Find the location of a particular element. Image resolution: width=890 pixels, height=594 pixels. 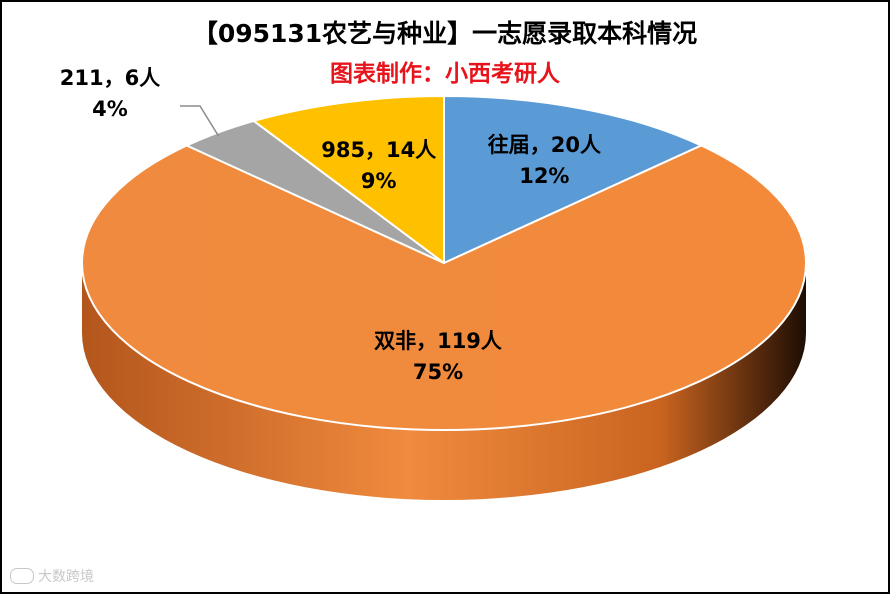

slice-percent-0: 12% is located at coordinates (544, 176).